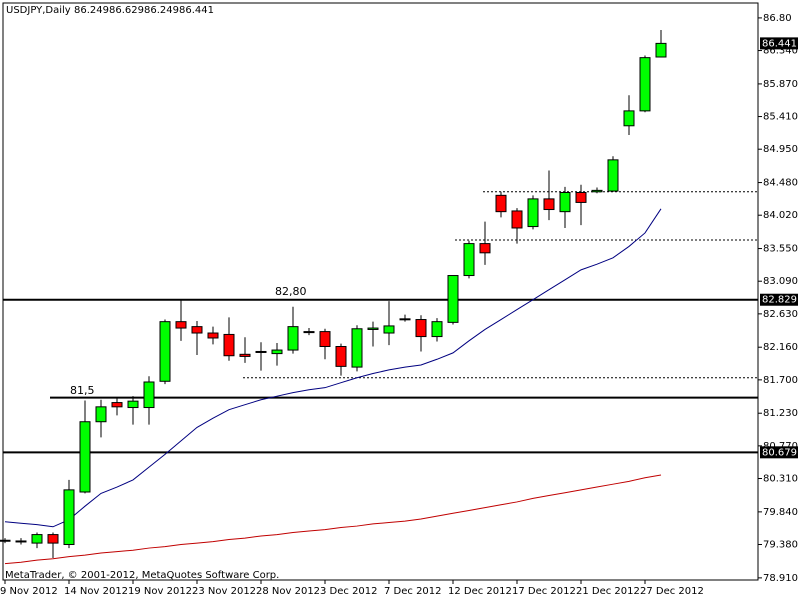 This screenshot has height=600, width=800. I want to click on y-tick-label: 84.480, so click(780, 183).